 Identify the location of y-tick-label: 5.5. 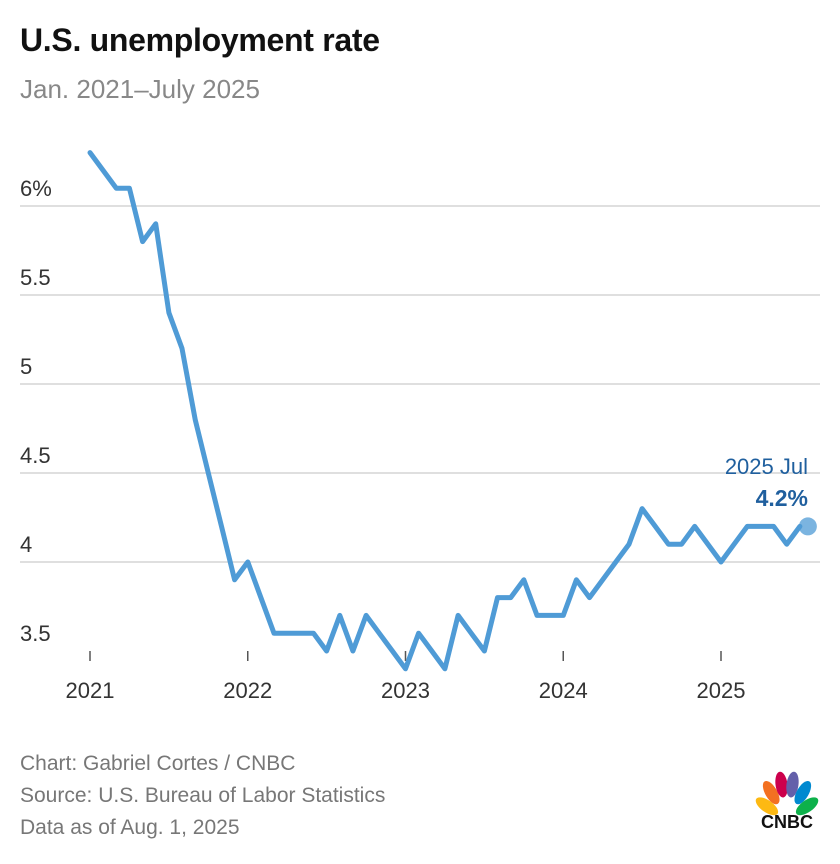
(35, 277).